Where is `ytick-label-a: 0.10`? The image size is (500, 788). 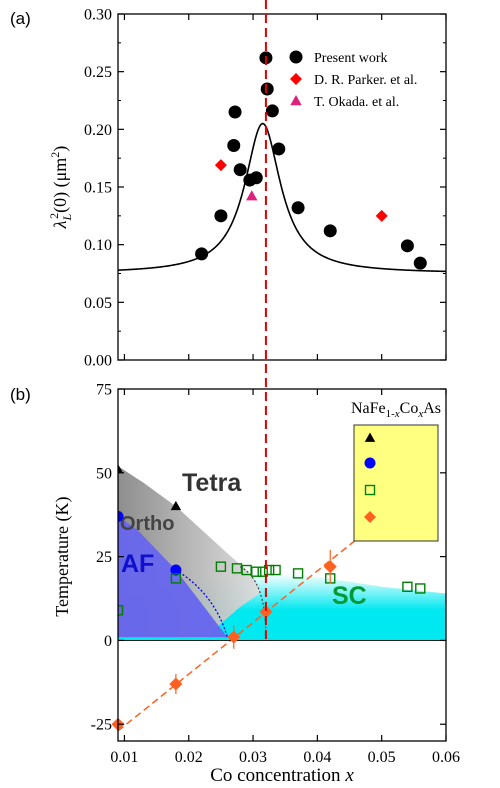
ytick-label-a: 0.10 is located at coordinates (98, 245).